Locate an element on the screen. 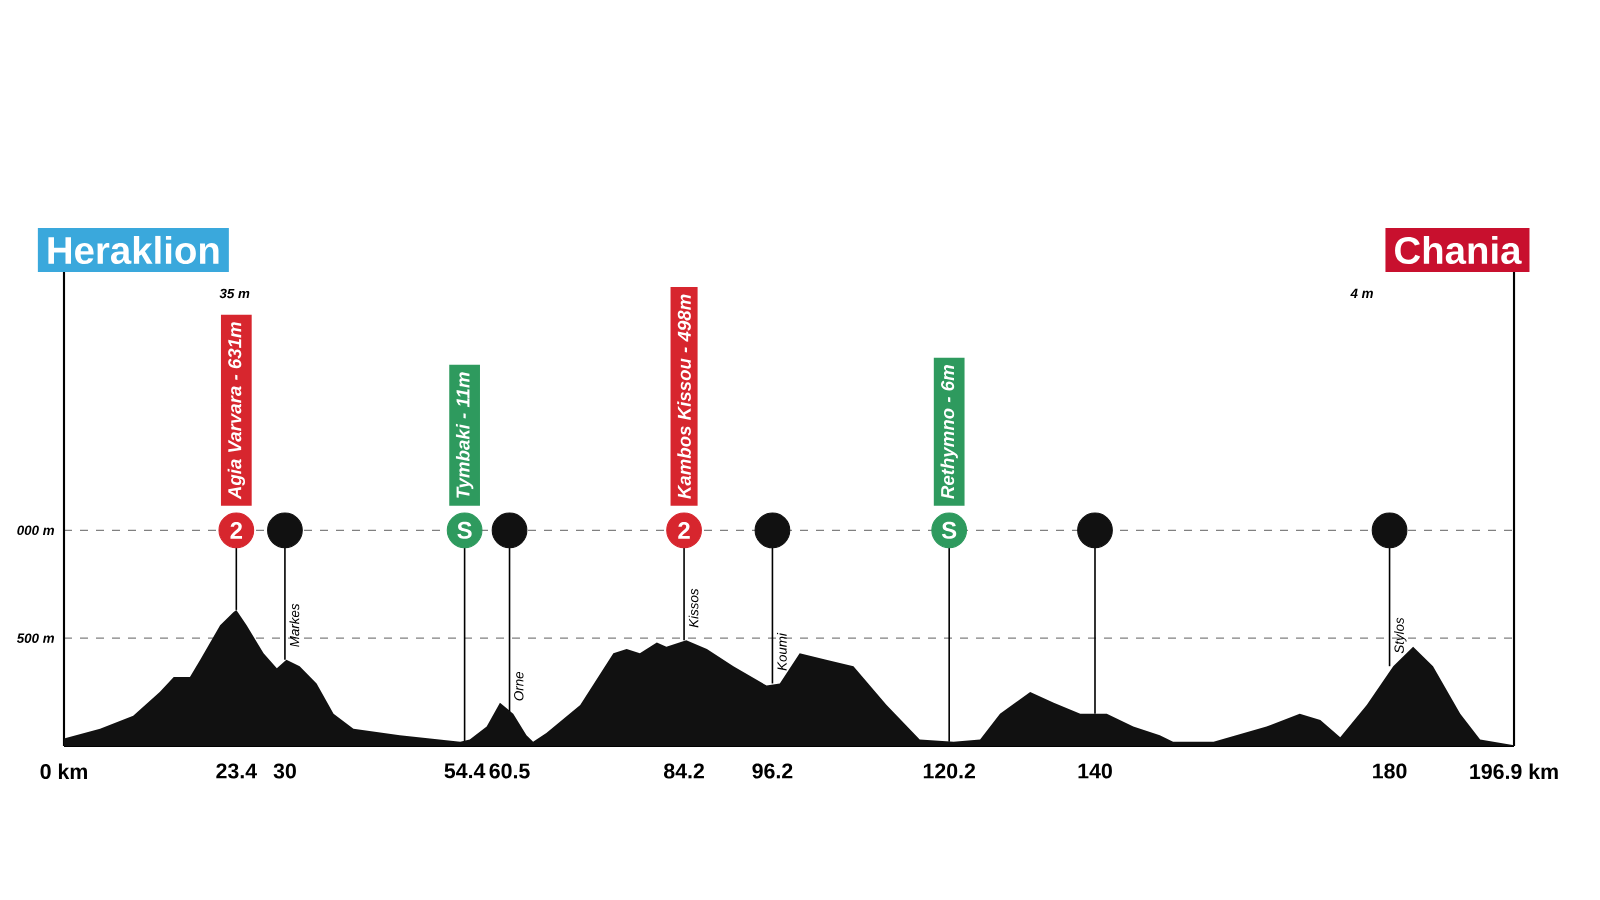 The width and height of the screenshot is (1600, 900). annotation: Tymbaki - 11m is located at coordinates (464, 435).